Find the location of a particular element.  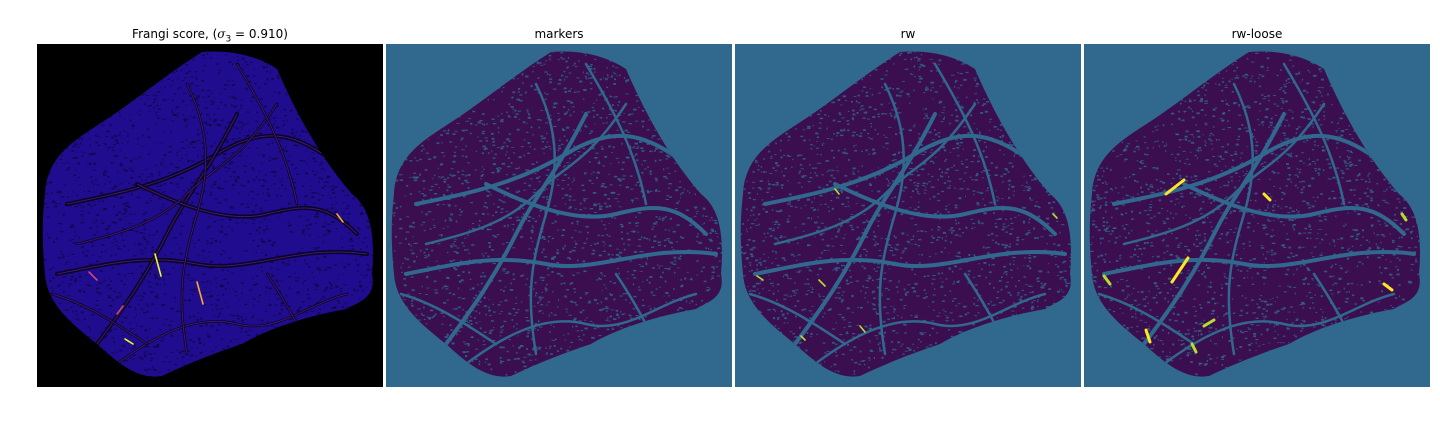

panel-title-rw-loose: rw-loose is located at coordinates (1257, 34).